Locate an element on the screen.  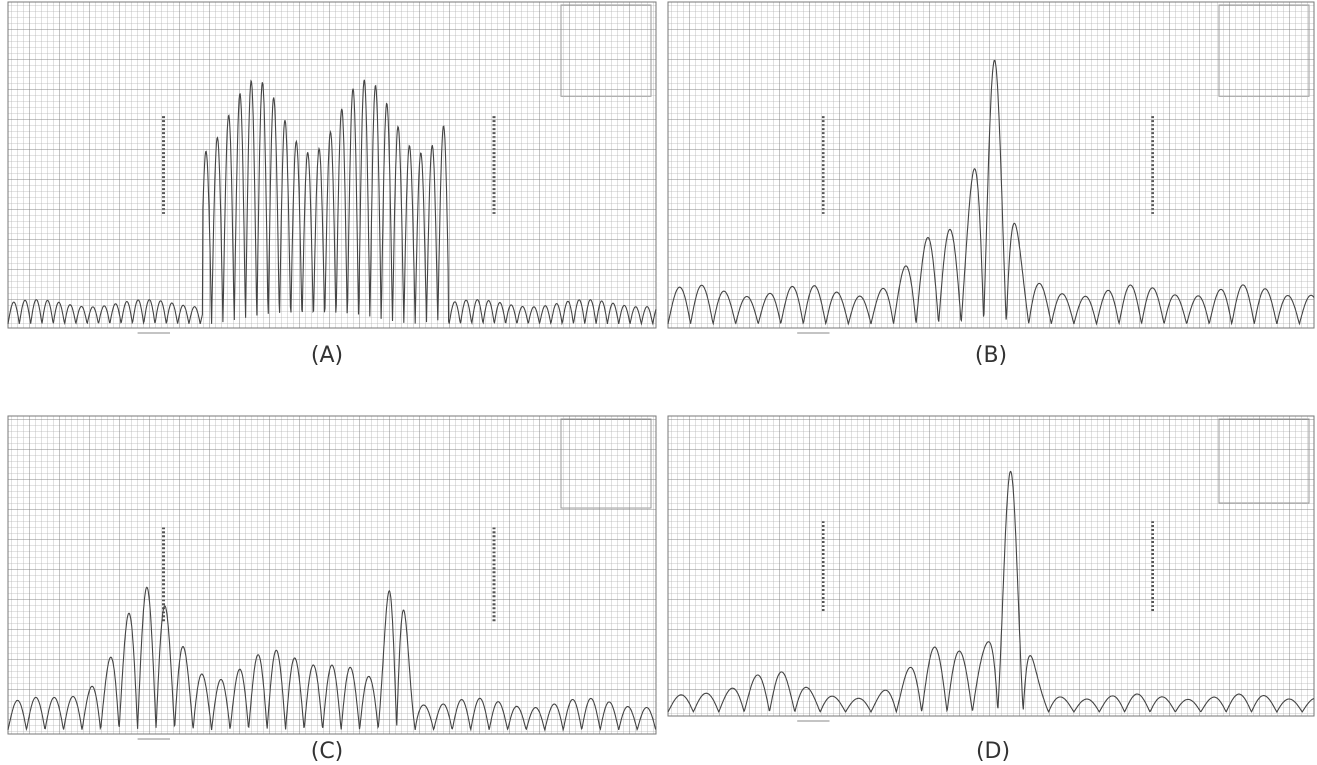
panel-label: (A) is located at coordinates (327, 355).